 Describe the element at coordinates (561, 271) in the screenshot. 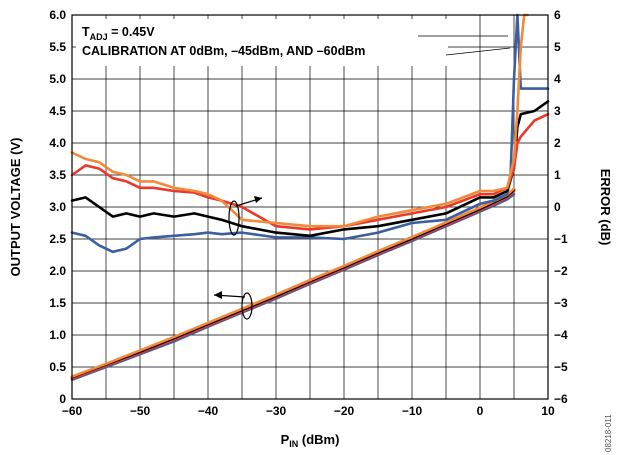

I see `y-right-tick-label: −2` at that location.